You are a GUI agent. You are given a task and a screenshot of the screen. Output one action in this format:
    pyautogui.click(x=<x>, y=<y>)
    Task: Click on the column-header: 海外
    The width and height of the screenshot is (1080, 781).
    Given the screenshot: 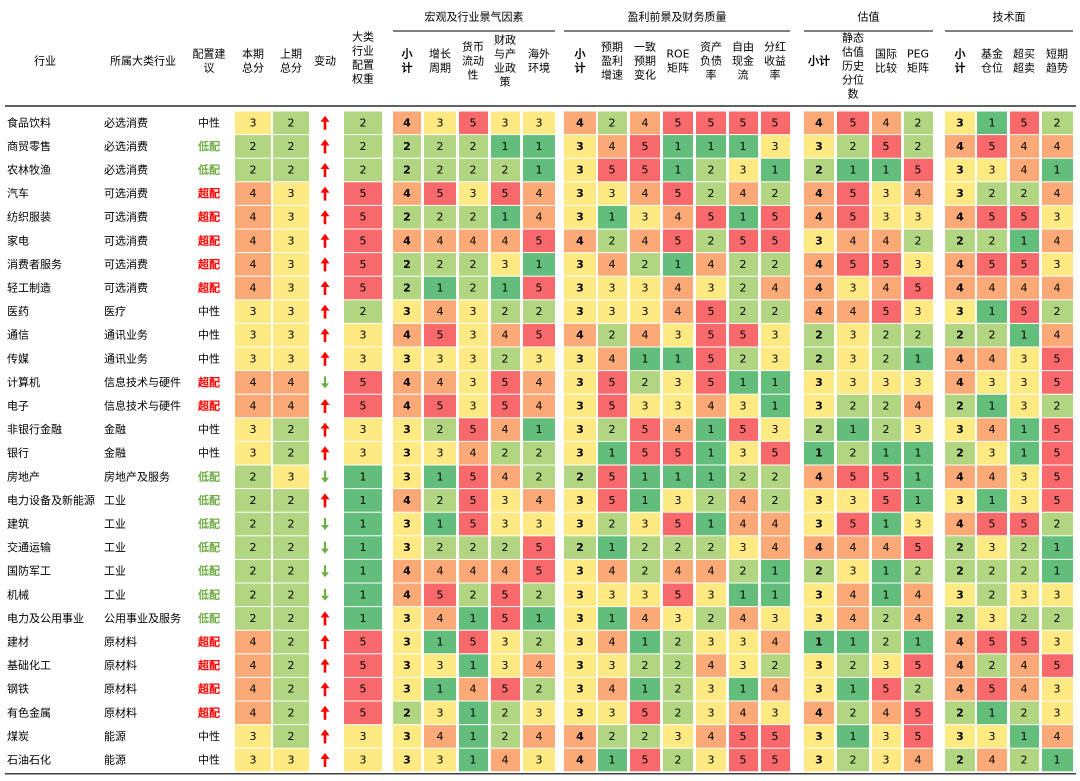 What is the action you would take?
    pyautogui.click(x=539, y=54)
    